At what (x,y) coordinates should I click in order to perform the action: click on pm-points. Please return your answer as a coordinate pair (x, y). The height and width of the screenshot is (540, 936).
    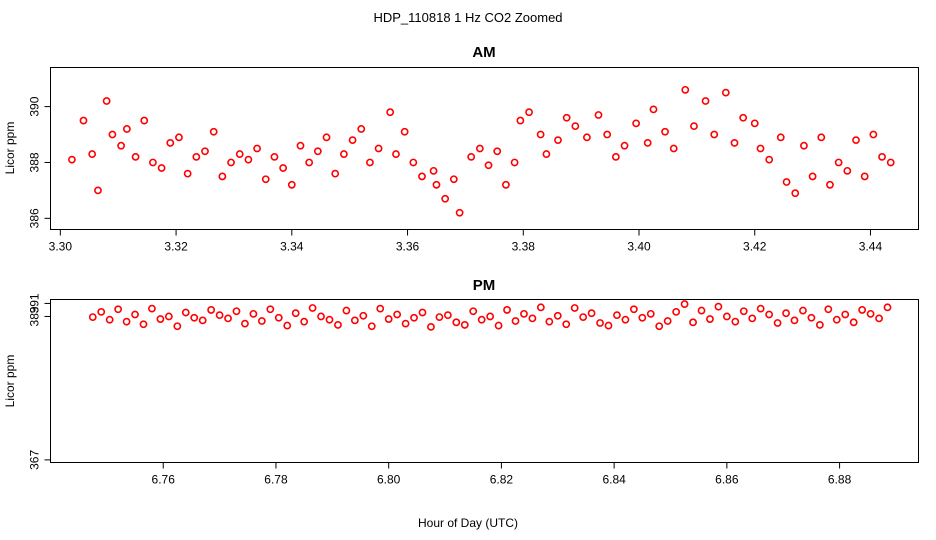
    Looking at the image, I should click on (490, 315).